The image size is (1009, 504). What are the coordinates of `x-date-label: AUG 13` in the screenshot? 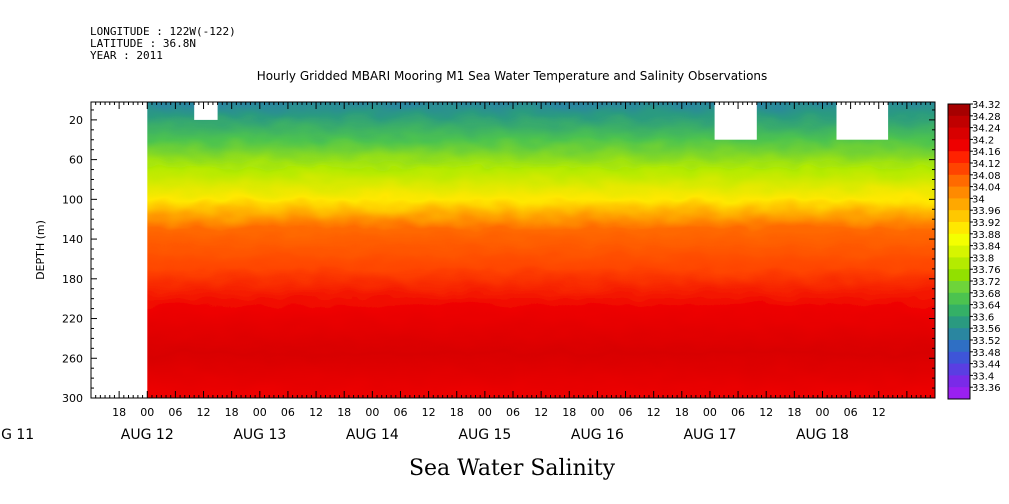 It's located at (259, 435).